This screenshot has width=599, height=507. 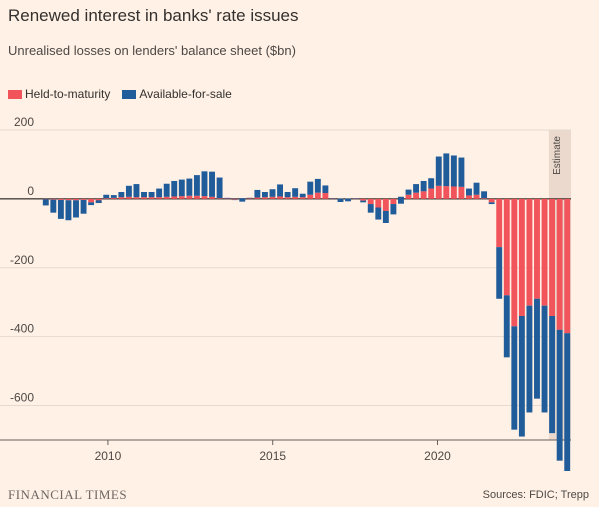 I want to click on x-tick-label: 2010, so click(x=108, y=456).